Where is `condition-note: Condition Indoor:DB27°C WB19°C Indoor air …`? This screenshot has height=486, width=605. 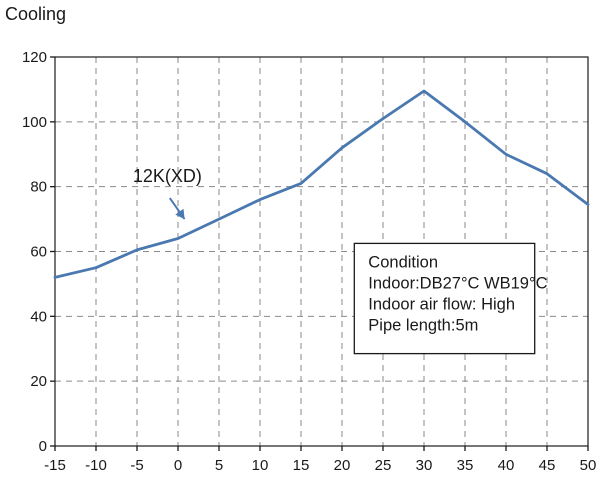
condition-note: Condition Indoor:DB27°C WB19°C Indoor air … is located at coordinates (450, 298).